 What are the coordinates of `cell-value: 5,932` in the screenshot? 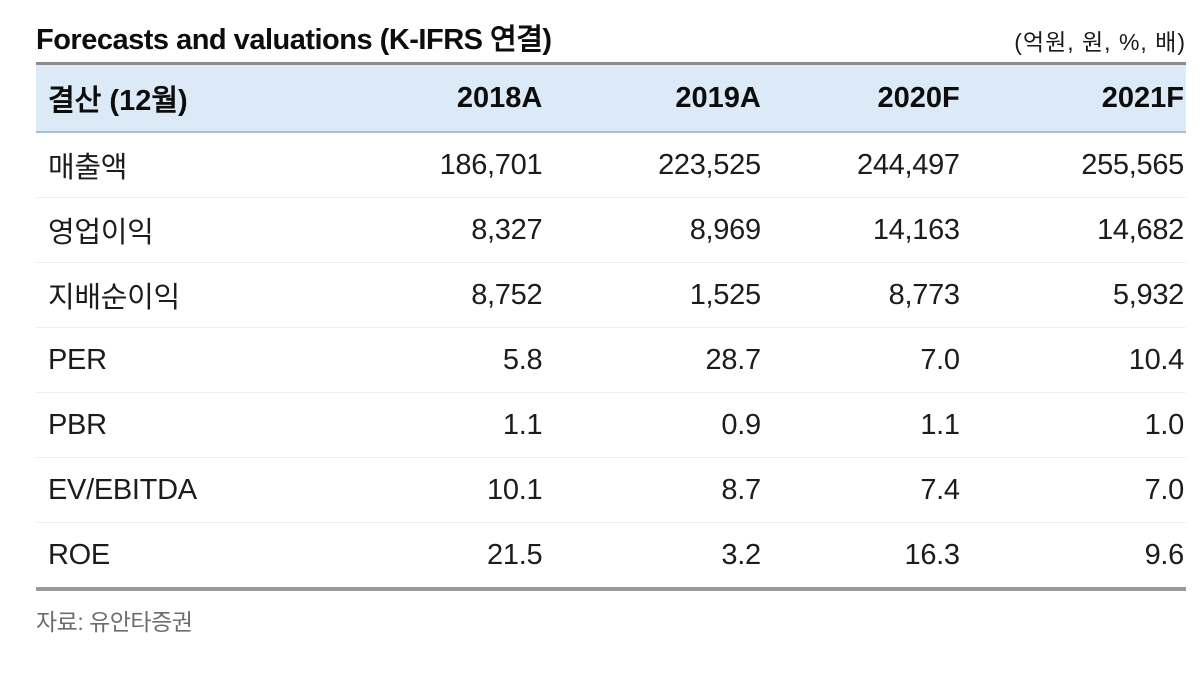 It's located at (1073, 295).